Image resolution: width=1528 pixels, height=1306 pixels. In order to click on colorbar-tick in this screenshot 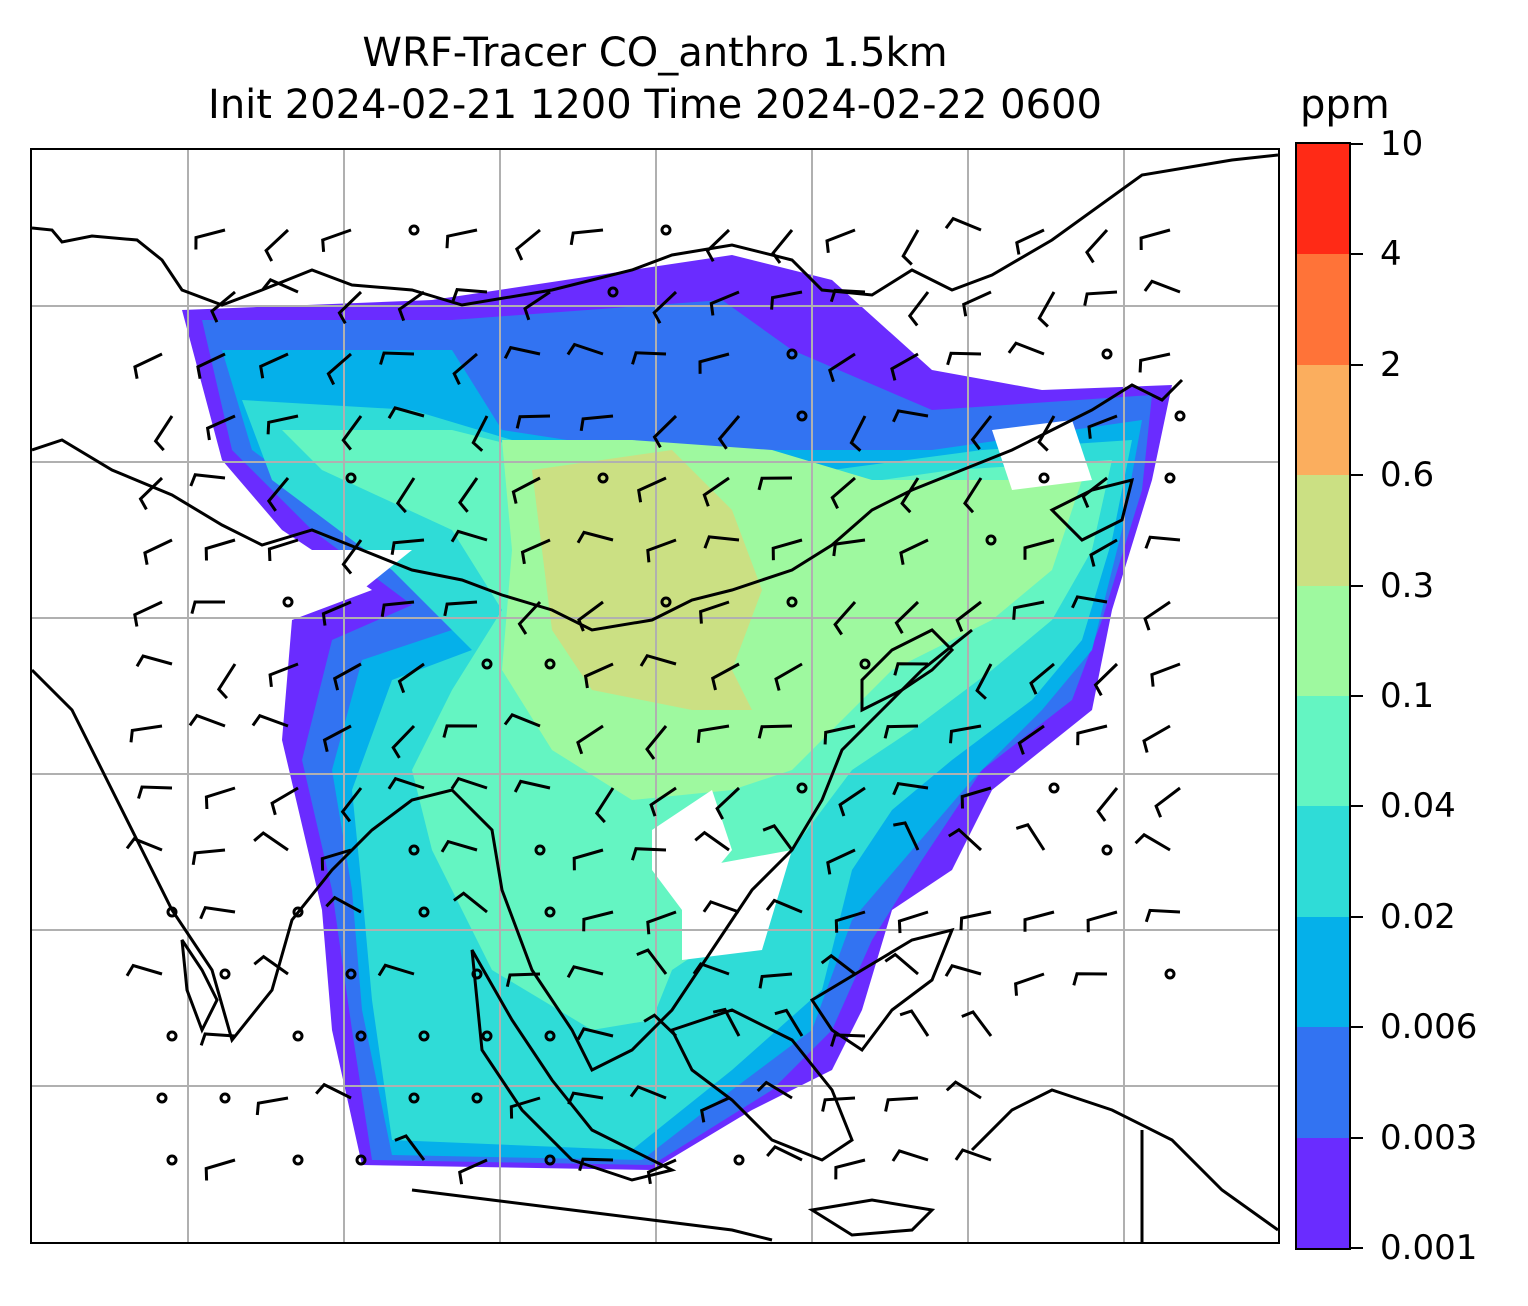, I will do `click(1357, 254)`.